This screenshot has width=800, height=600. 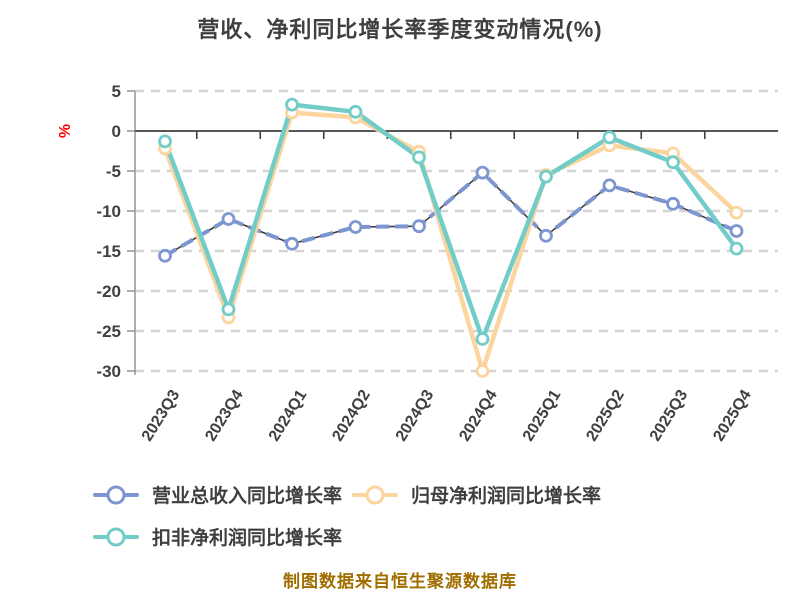 I want to click on legend-marker-revenue-growth, so click(x=116, y=495).